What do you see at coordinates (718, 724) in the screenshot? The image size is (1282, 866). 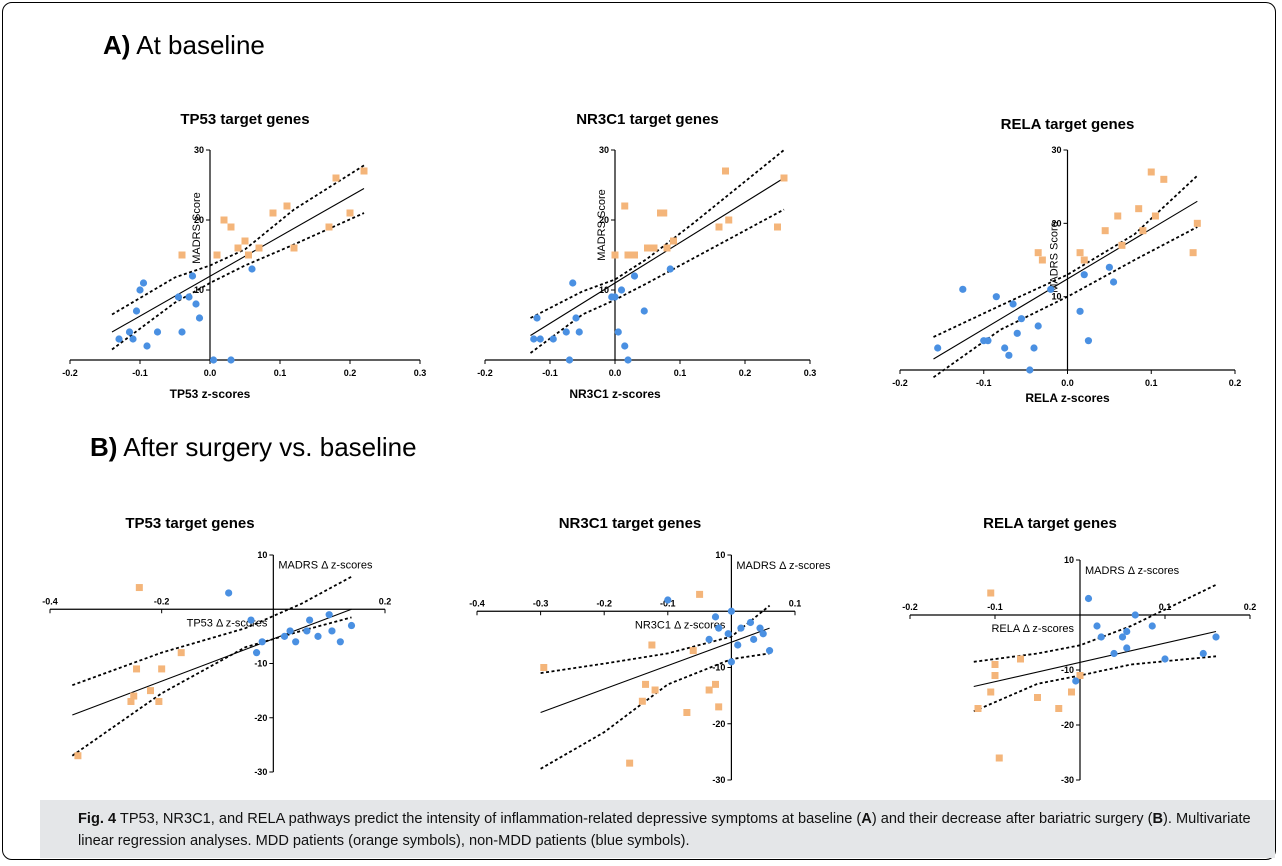 I see `y-tick-label: -20` at bounding box center [718, 724].